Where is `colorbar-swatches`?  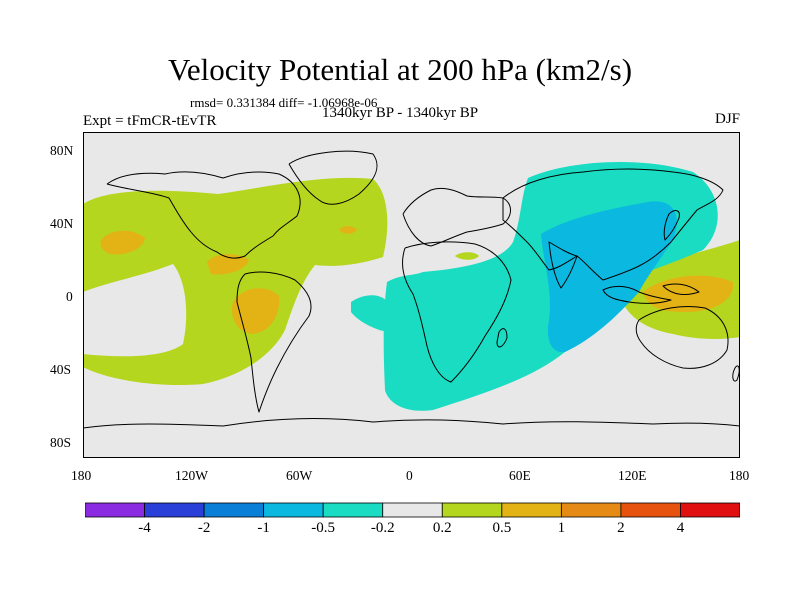
colorbar-swatches is located at coordinates (412, 510).